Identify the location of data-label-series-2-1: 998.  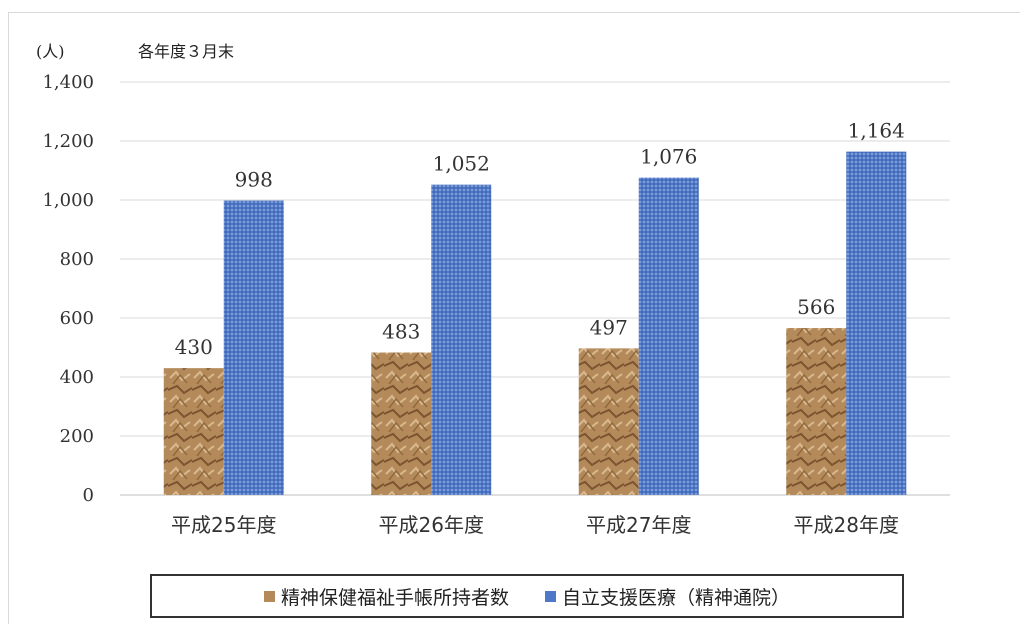
(254, 180).